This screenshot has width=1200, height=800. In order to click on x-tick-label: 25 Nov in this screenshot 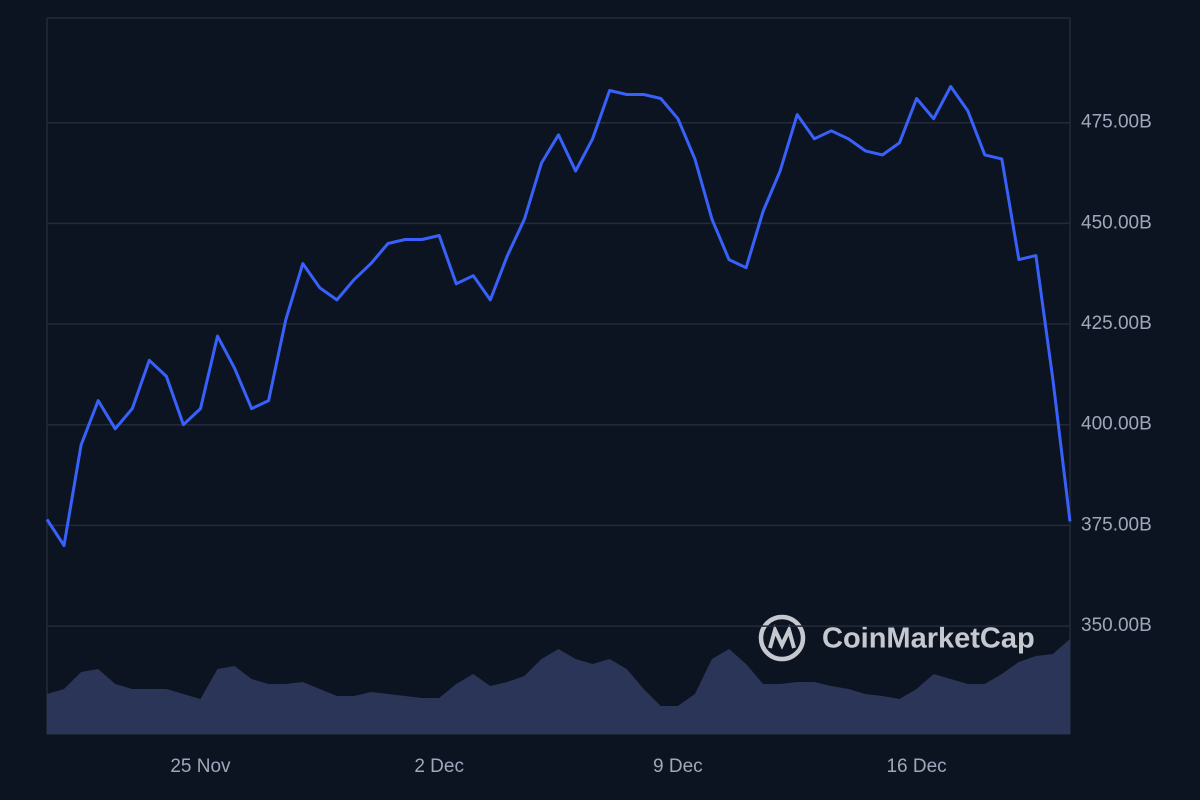, I will do `click(200, 766)`.